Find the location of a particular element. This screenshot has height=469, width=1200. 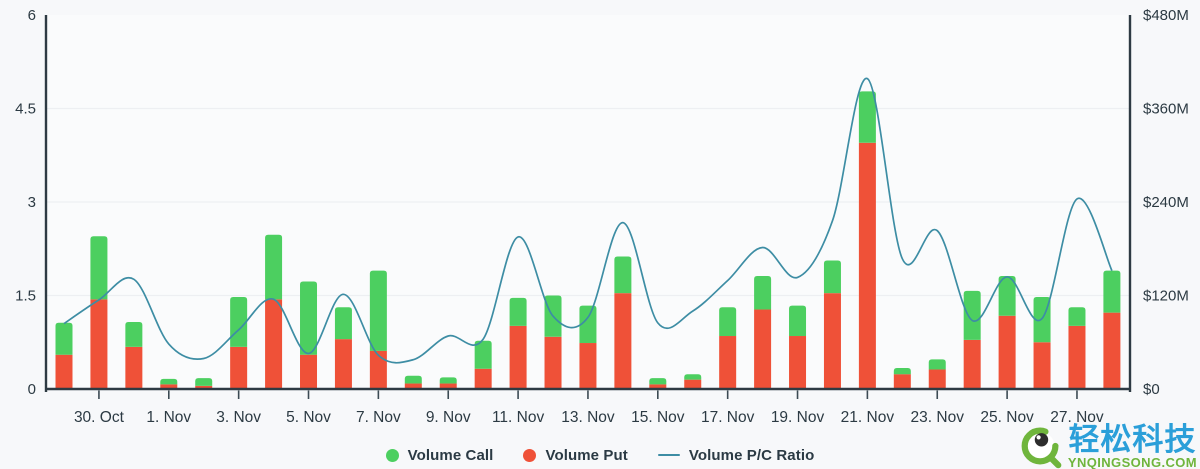

chart-legend: Volume Call Volume Put Volume P/C Ratio is located at coordinates (600, 455).